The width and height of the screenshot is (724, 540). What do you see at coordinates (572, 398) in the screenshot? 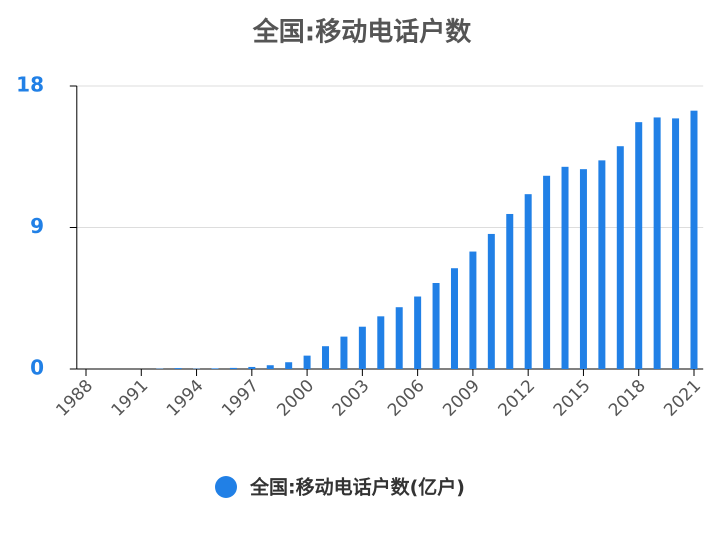
I see `x-tick-label: 2015` at bounding box center [572, 398].